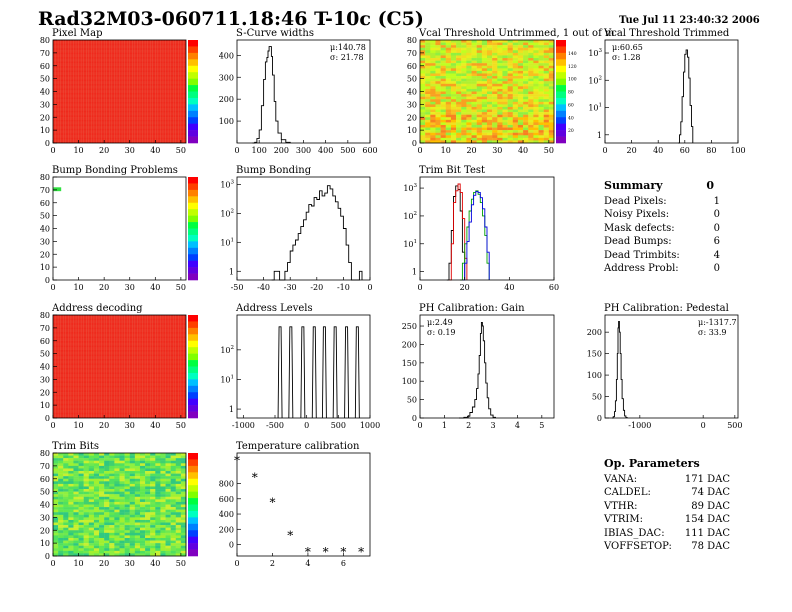 This screenshot has width=792, height=612. I want to click on y-tick-label: 40, so click(412, 92).